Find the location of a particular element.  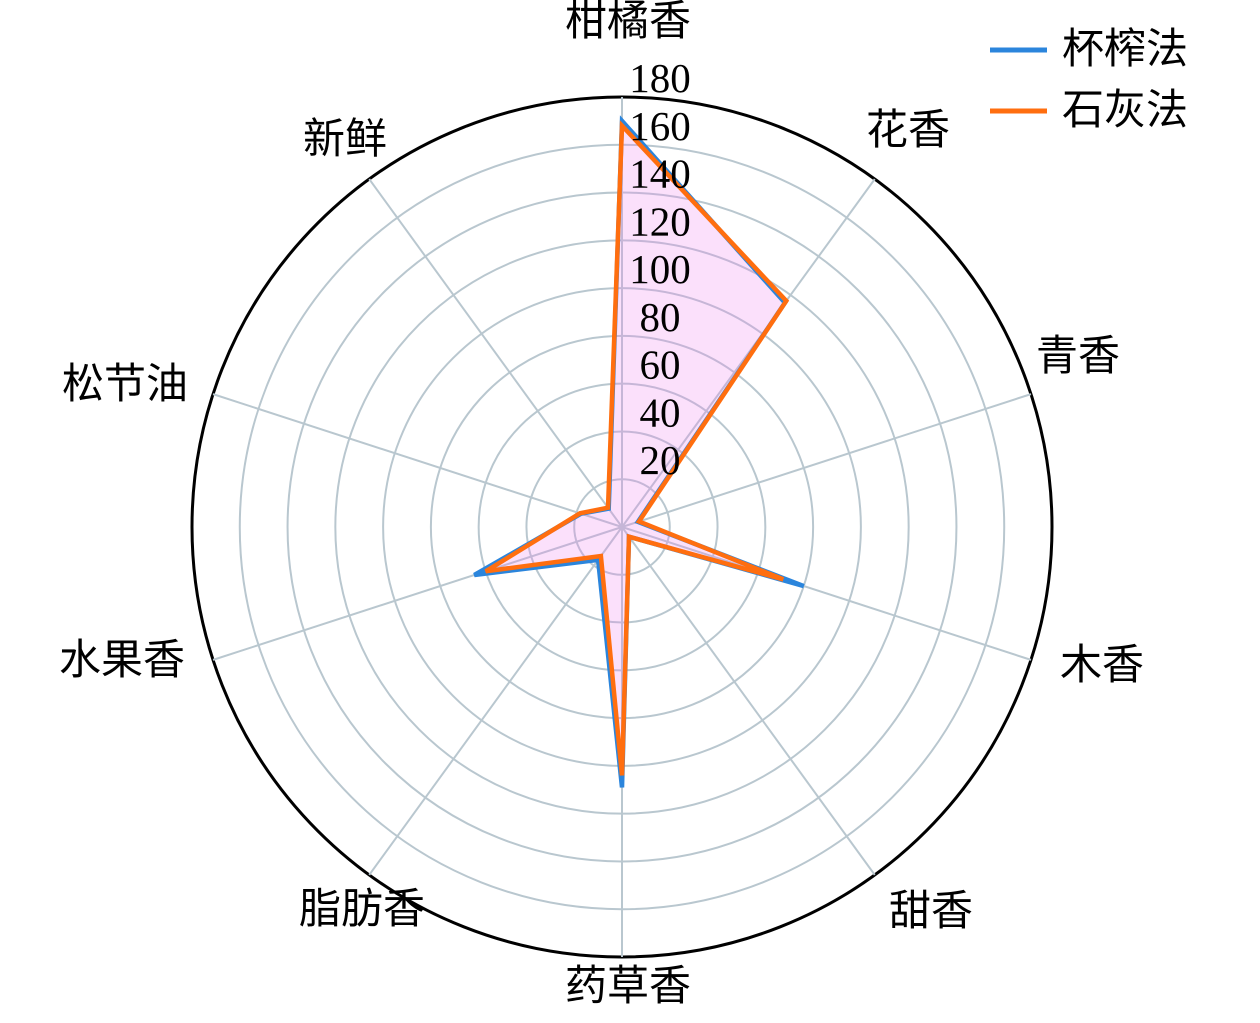

category-label-5: 药草香 is located at coordinates (628, 987).